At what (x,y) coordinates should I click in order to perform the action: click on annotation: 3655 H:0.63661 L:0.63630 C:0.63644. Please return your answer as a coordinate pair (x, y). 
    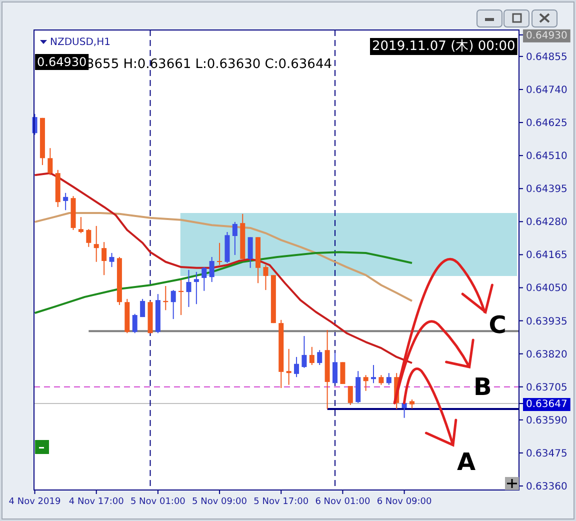
    Looking at the image, I should click on (209, 64).